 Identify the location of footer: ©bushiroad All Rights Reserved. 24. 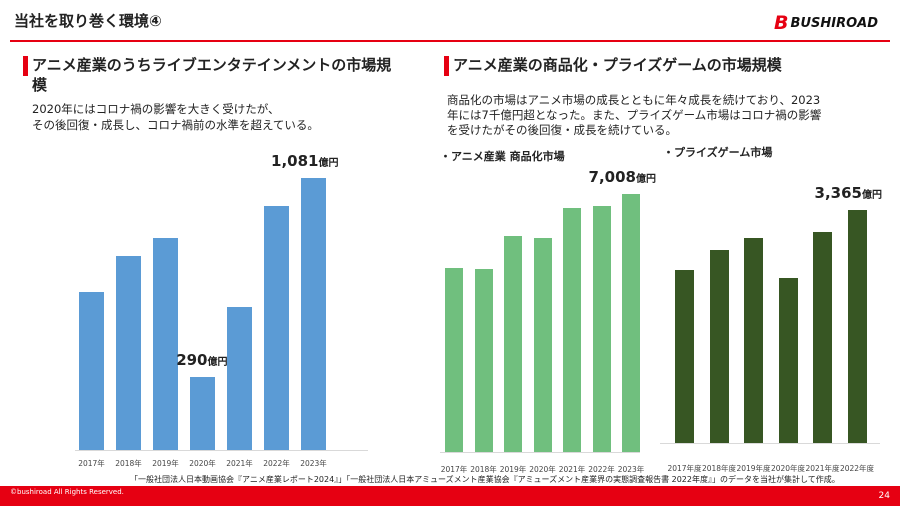
(450, 496).